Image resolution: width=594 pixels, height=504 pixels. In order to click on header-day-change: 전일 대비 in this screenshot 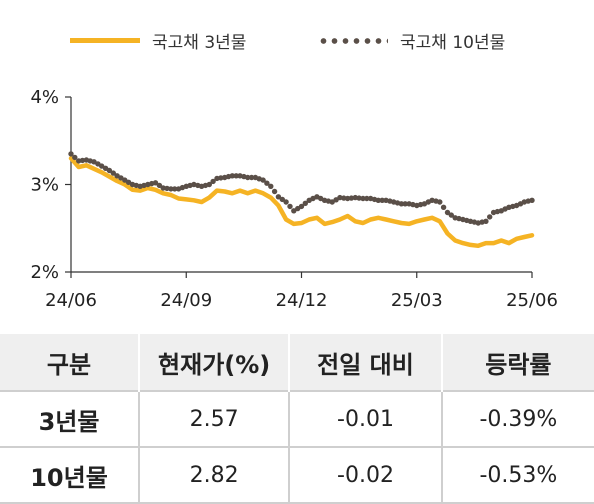, I will do `click(365, 362)`.